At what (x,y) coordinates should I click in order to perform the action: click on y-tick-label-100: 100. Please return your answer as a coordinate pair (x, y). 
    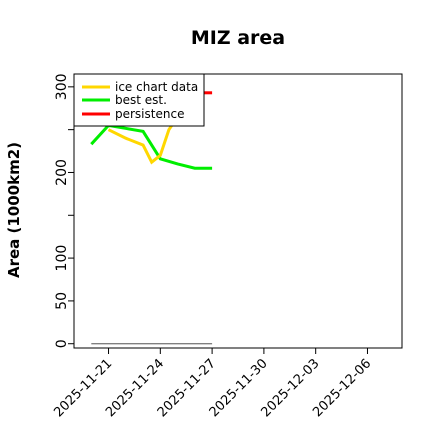
    Looking at the image, I should click on (62, 258).